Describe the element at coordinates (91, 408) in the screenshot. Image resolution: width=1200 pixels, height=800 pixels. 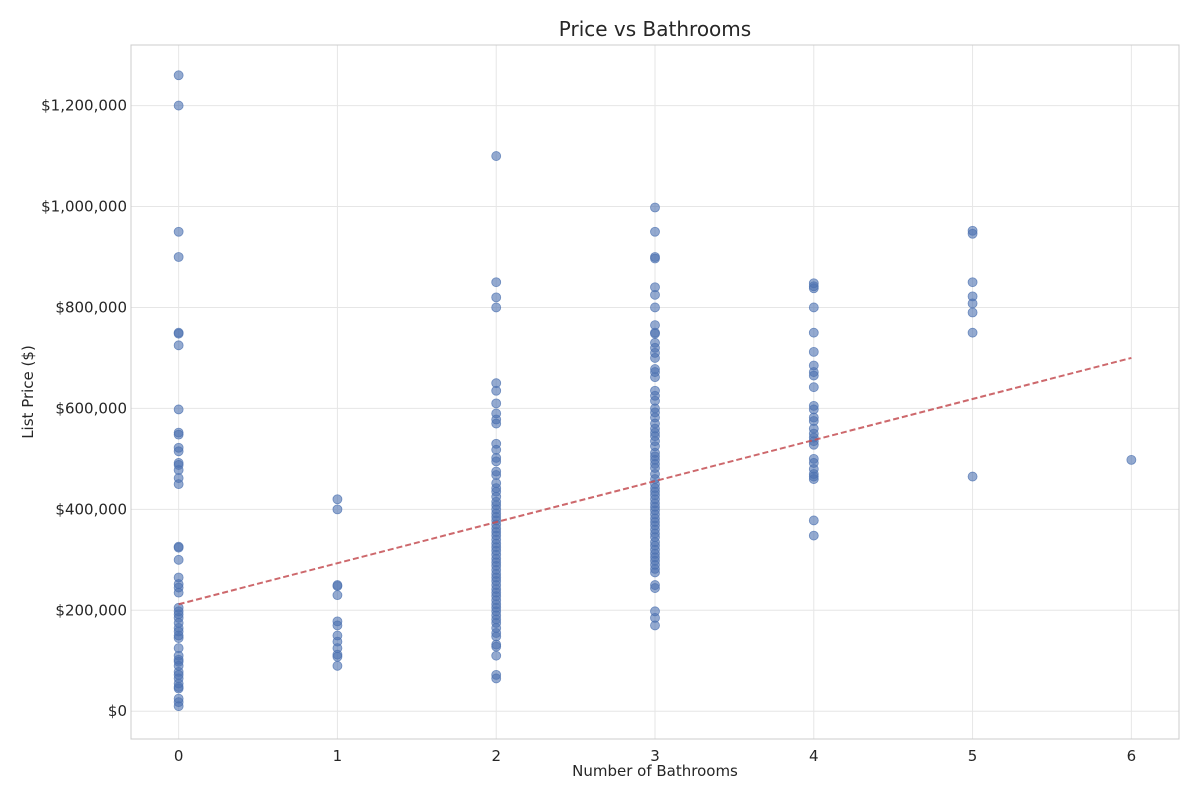
I see `y-tick-label: $600,000` at that location.